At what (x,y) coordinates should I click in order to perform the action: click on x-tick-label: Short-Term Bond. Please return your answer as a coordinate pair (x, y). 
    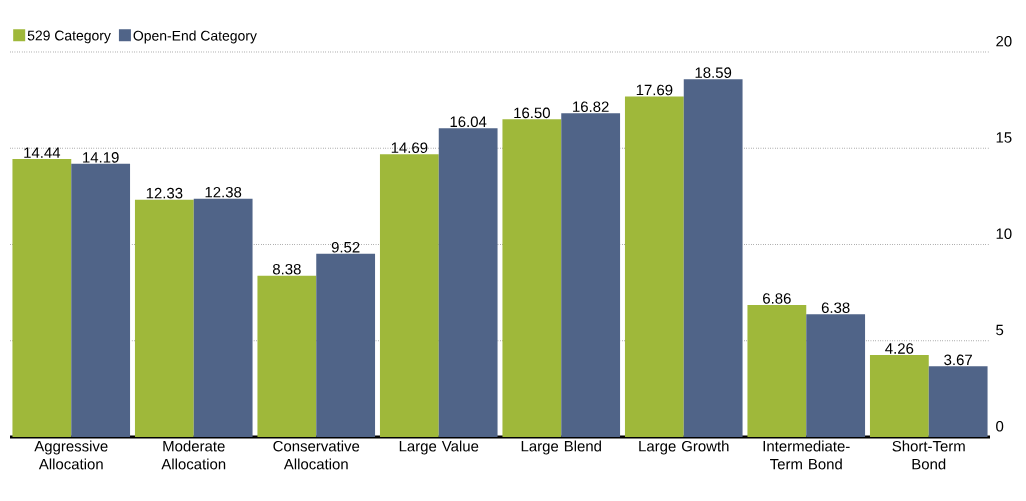
    Looking at the image, I should click on (928, 455).